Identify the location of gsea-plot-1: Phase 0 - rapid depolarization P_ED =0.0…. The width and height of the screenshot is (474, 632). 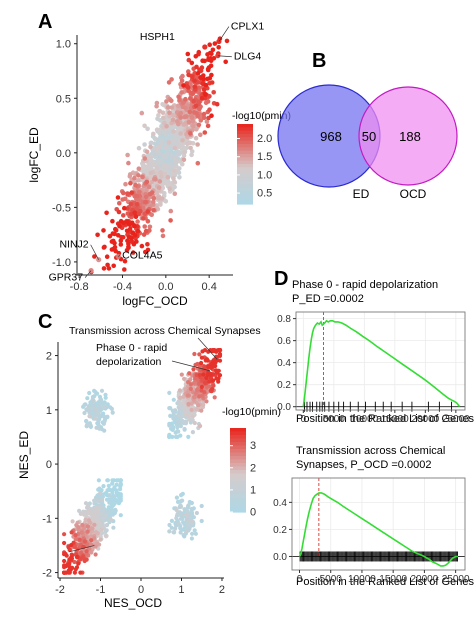
(375, 352).